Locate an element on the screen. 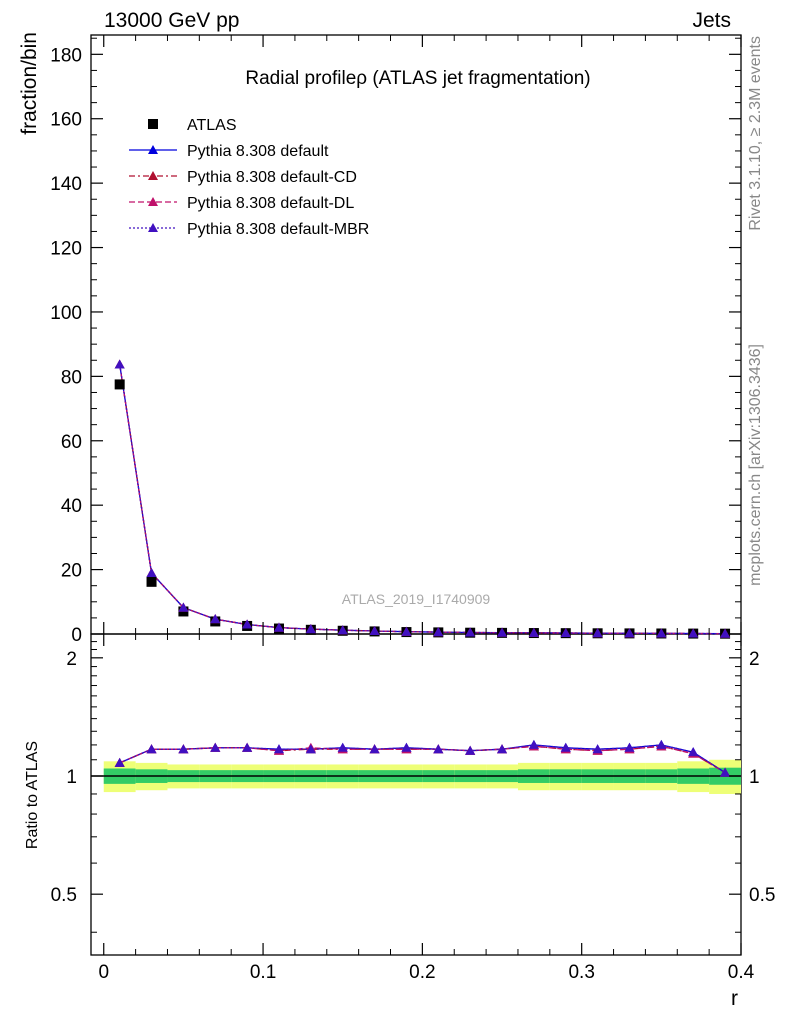 This screenshot has width=786, height=1024. y-tick-label: 80 is located at coordinates (71, 377).